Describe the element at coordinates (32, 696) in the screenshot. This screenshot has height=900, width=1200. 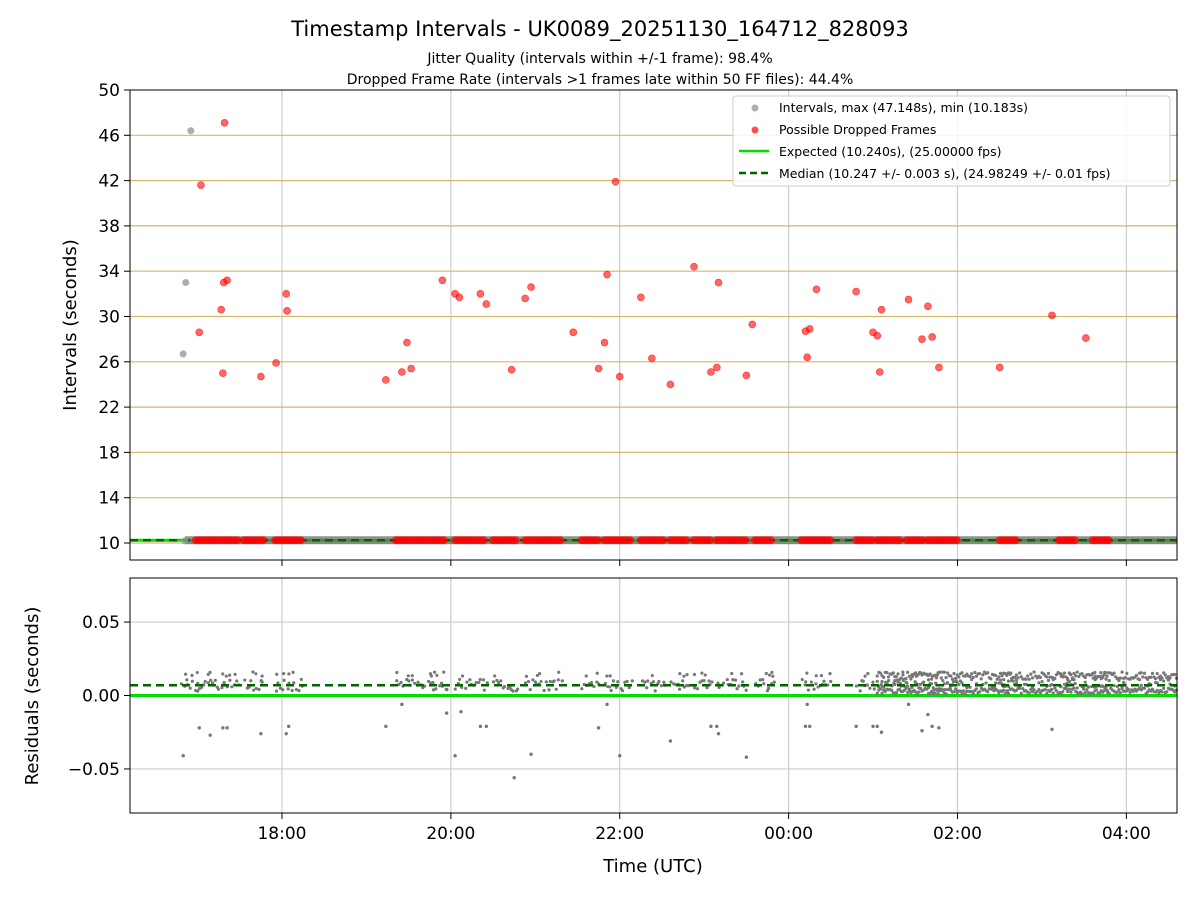
I see `residuals-y-axis-label: Residuals (seconds)` at that location.